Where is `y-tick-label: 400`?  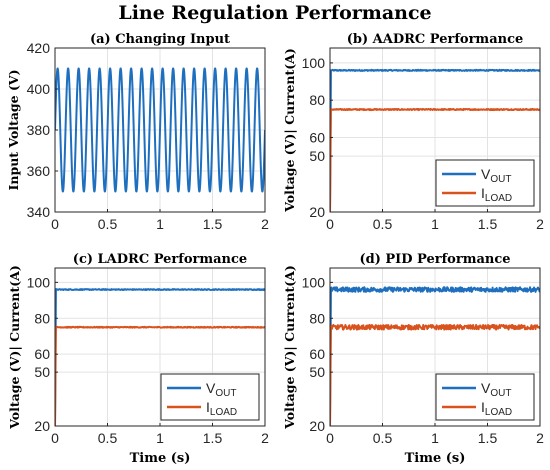
y-tick-label: 400 is located at coordinates (39, 89).